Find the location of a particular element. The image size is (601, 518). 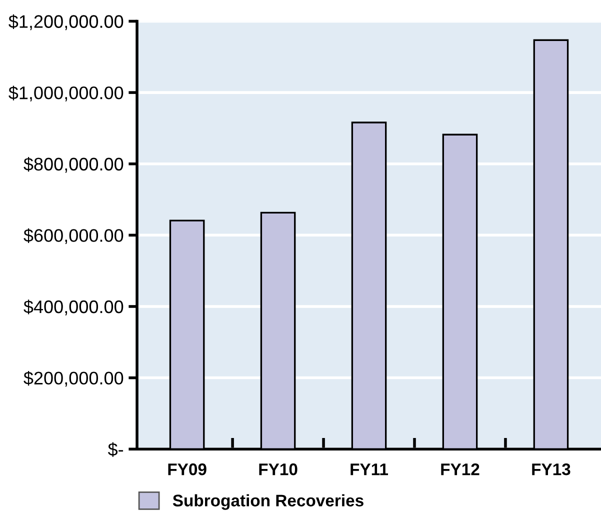

legend-label: Subrogation Recoveries is located at coordinates (268, 502).